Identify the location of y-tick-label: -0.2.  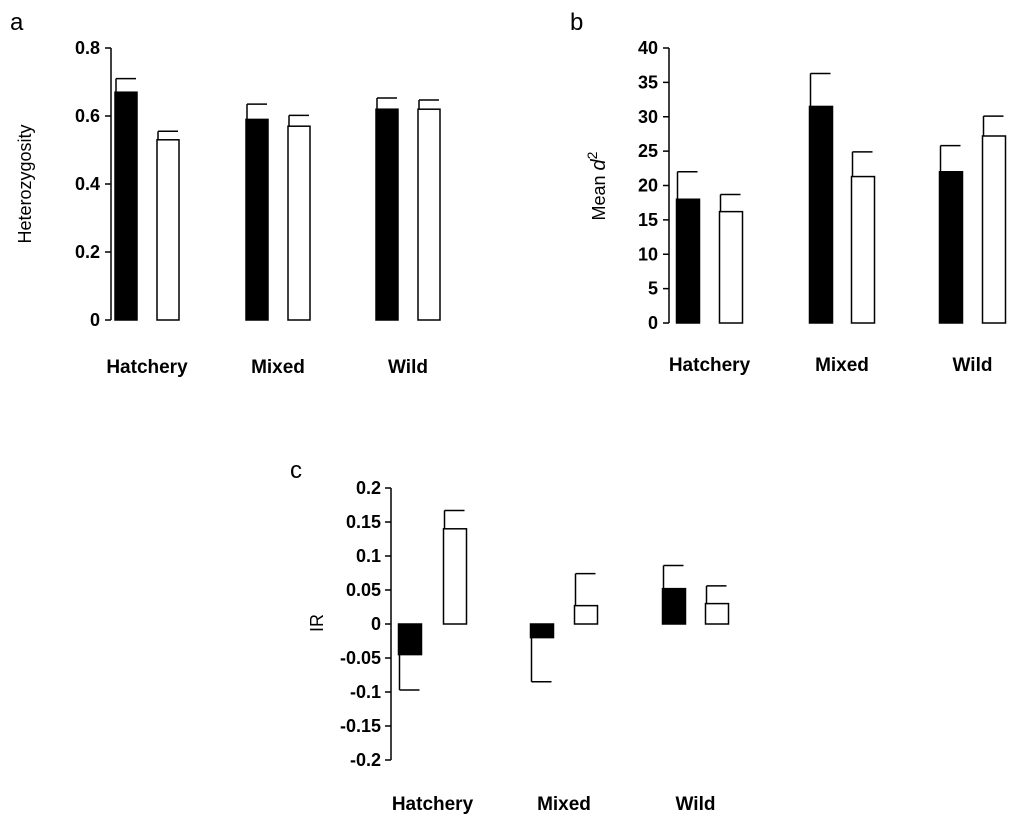
(365, 760).